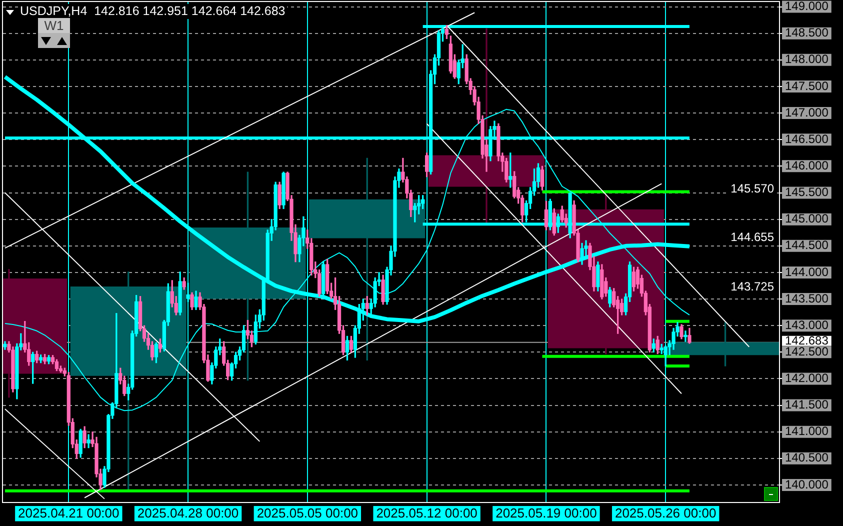 Image resolution: width=843 pixels, height=526 pixels. What do you see at coordinates (807, 405) in the screenshot?
I see `y-tick-label: 141.500` at bounding box center [807, 405].